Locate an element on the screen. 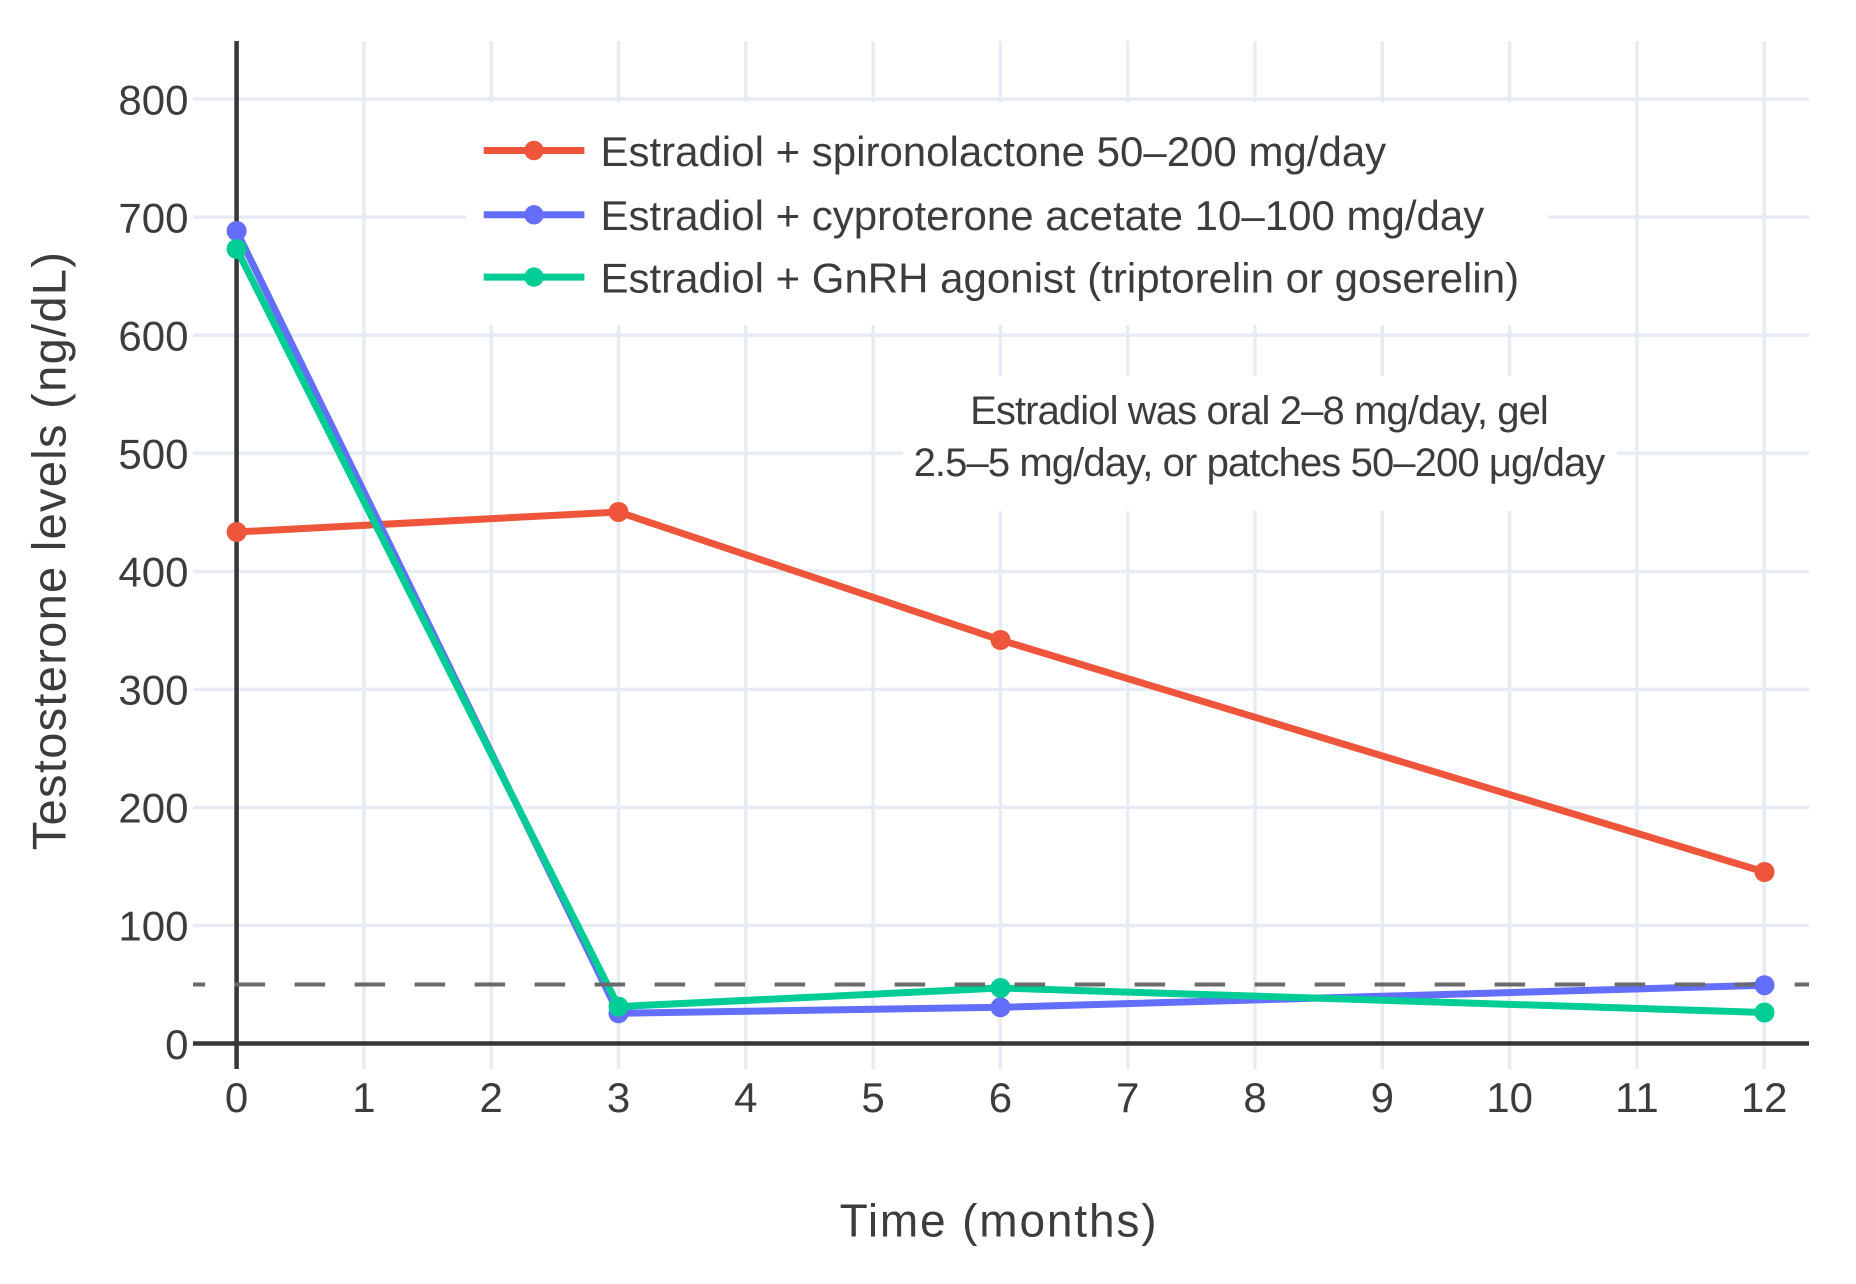 Image resolution: width=1856 pixels, height=1284 pixels. svg-text: 400 is located at coordinates (153, 572).